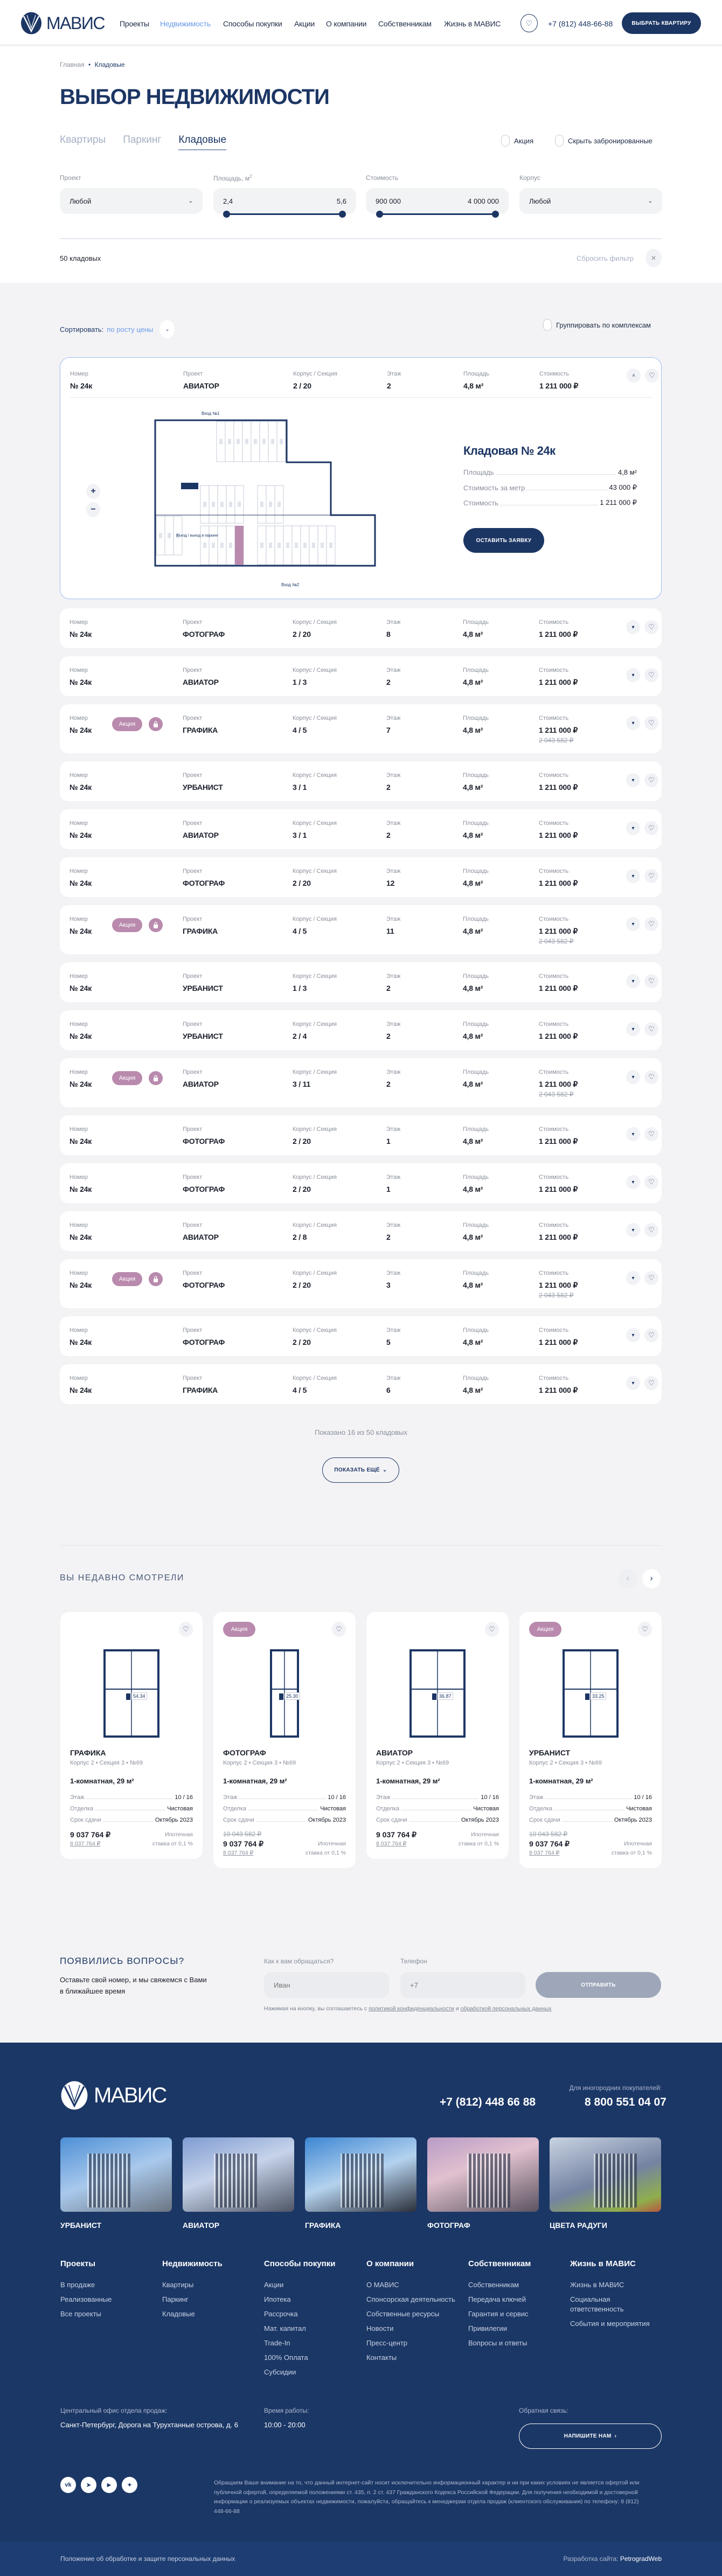 The image size is (722, 2576). I want to click on footer-phone: +7 (812) 448 66 88, so click(488, 2102).